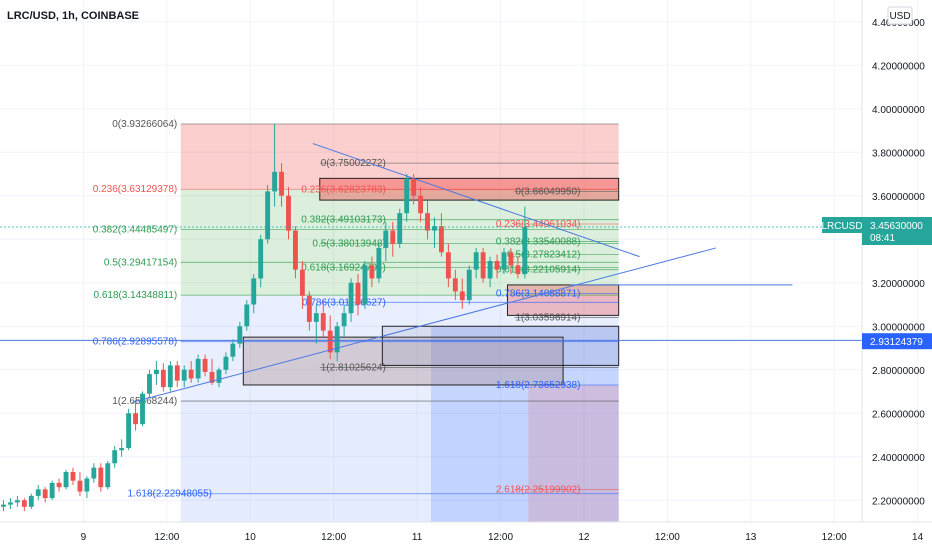 This screenshot has width=932, height=550. I want to click on fib-label: 0.382(3.49103173), so click(343, 220).